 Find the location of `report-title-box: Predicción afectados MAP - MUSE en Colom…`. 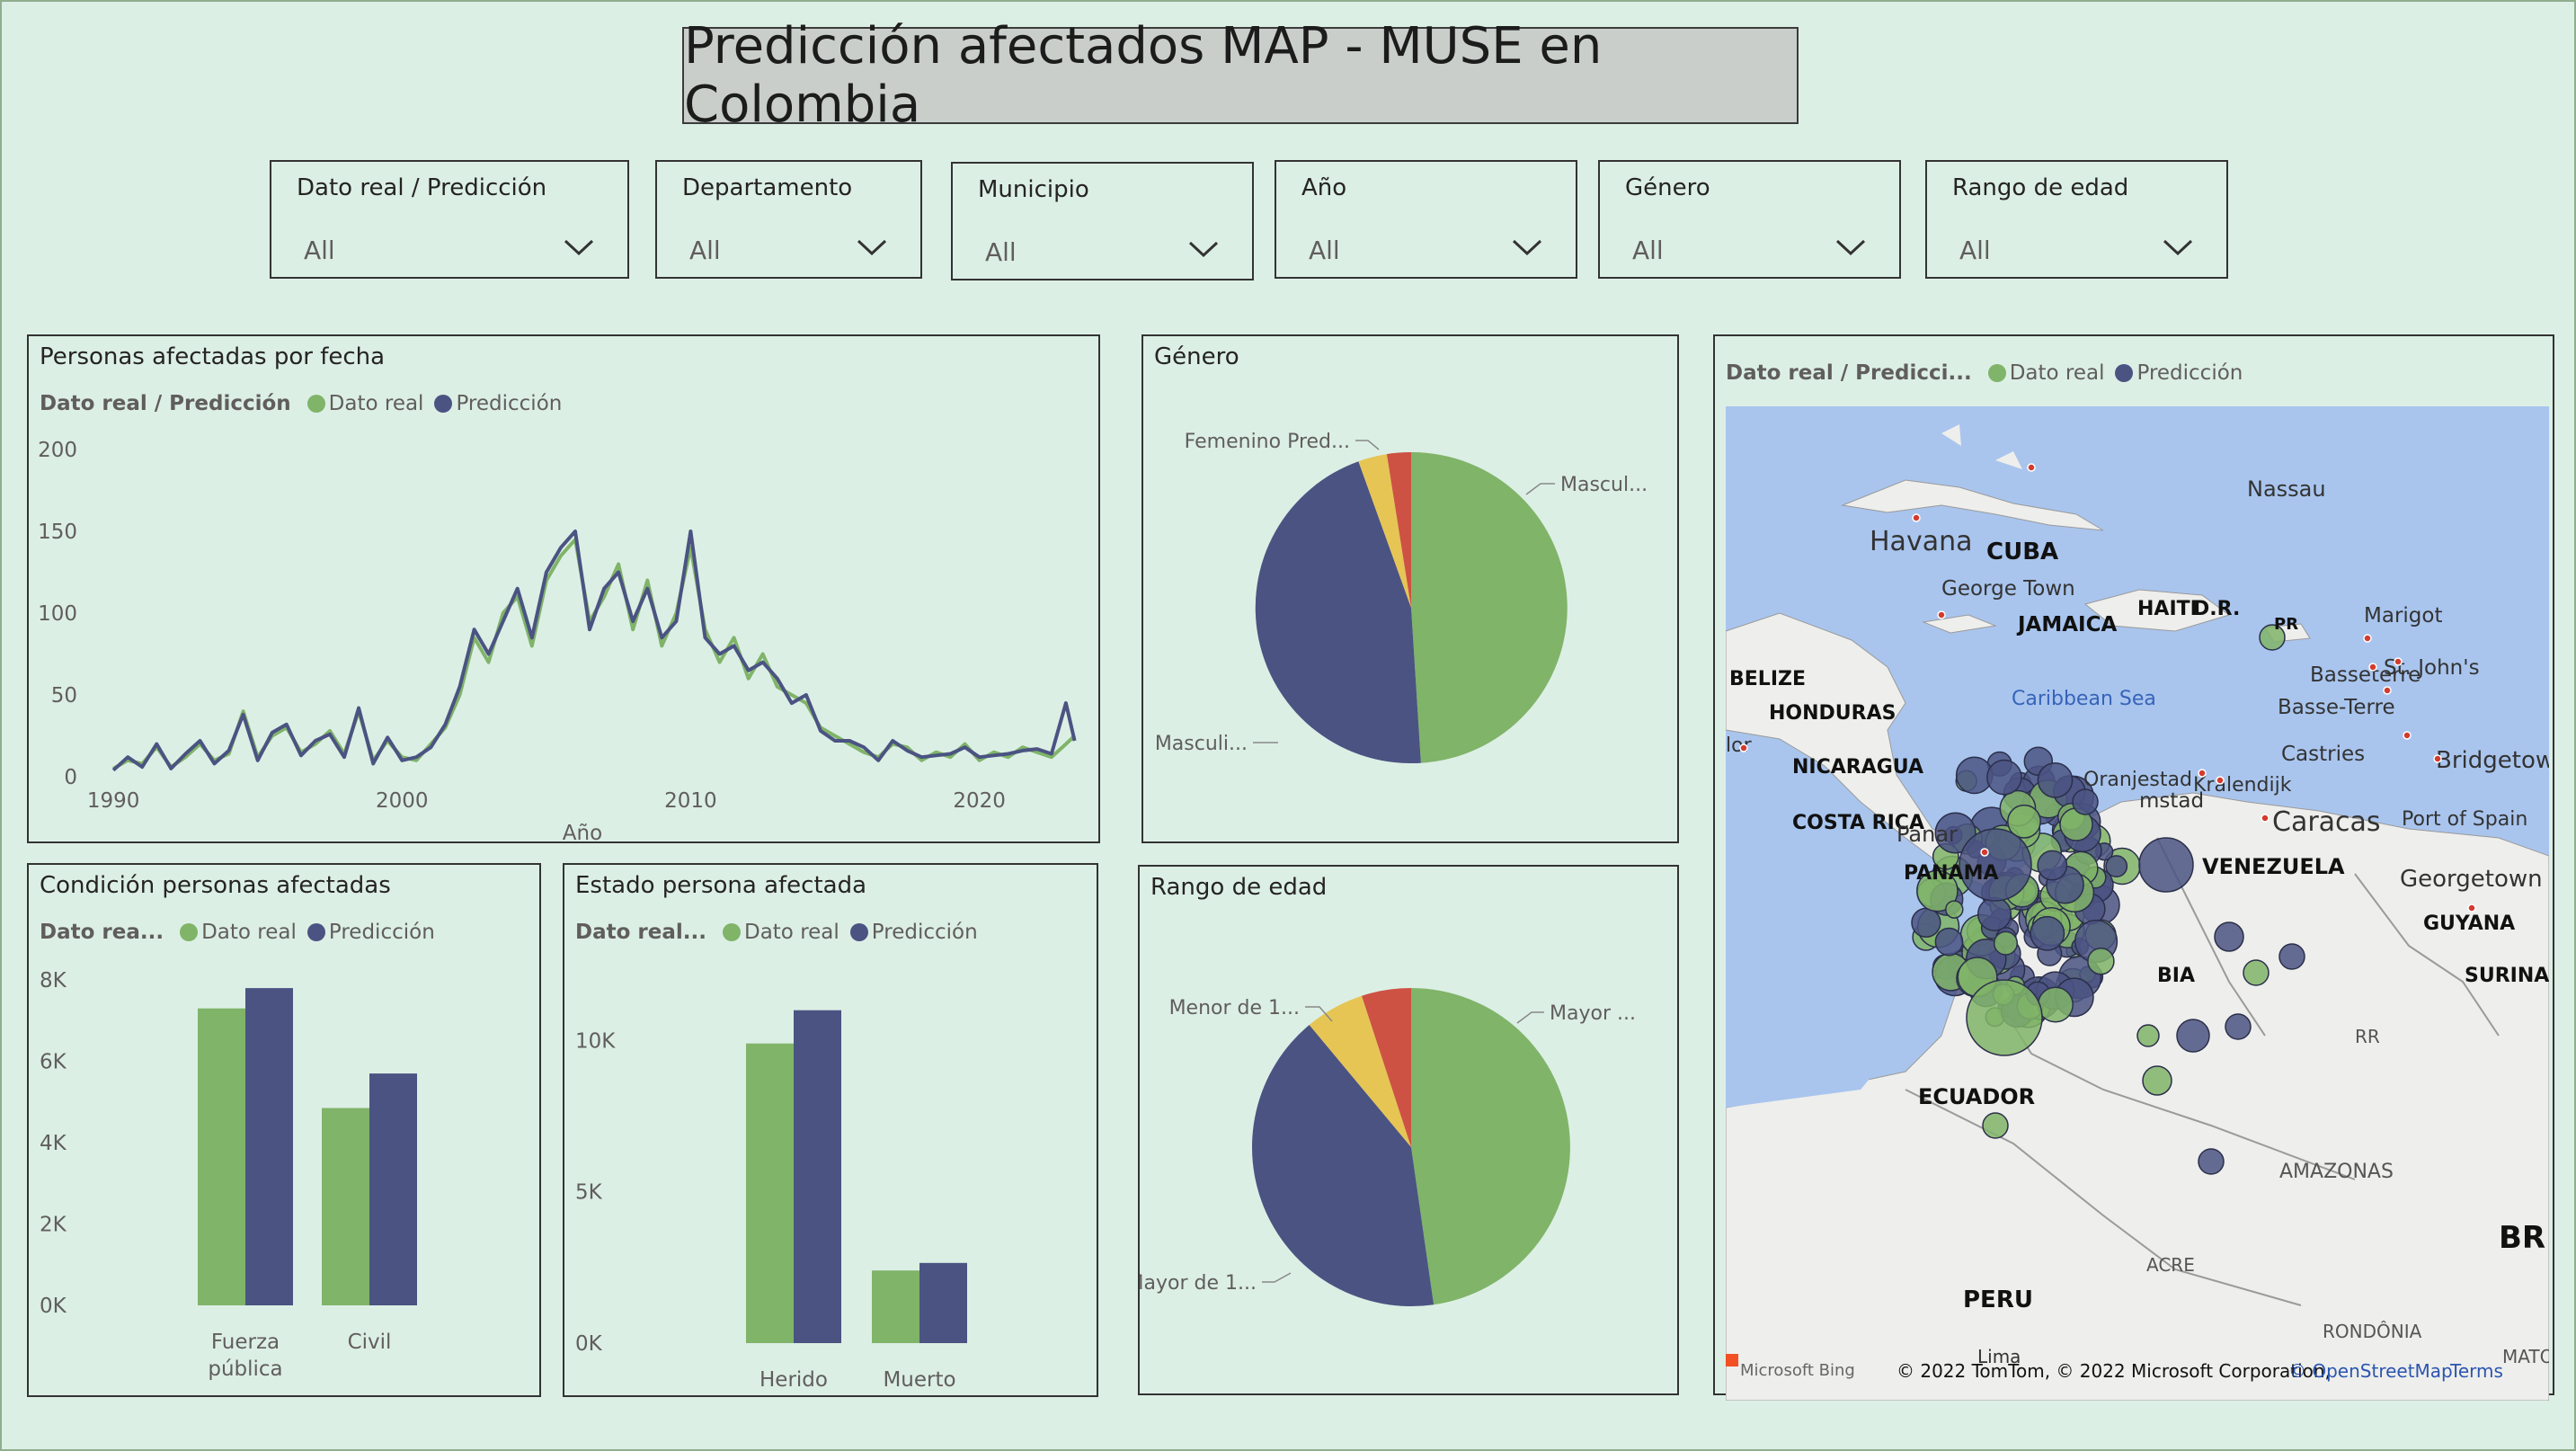

report-title-box: Predicción afectados MAP - MUSE en Colom… is located at coordinates (1240, 75).